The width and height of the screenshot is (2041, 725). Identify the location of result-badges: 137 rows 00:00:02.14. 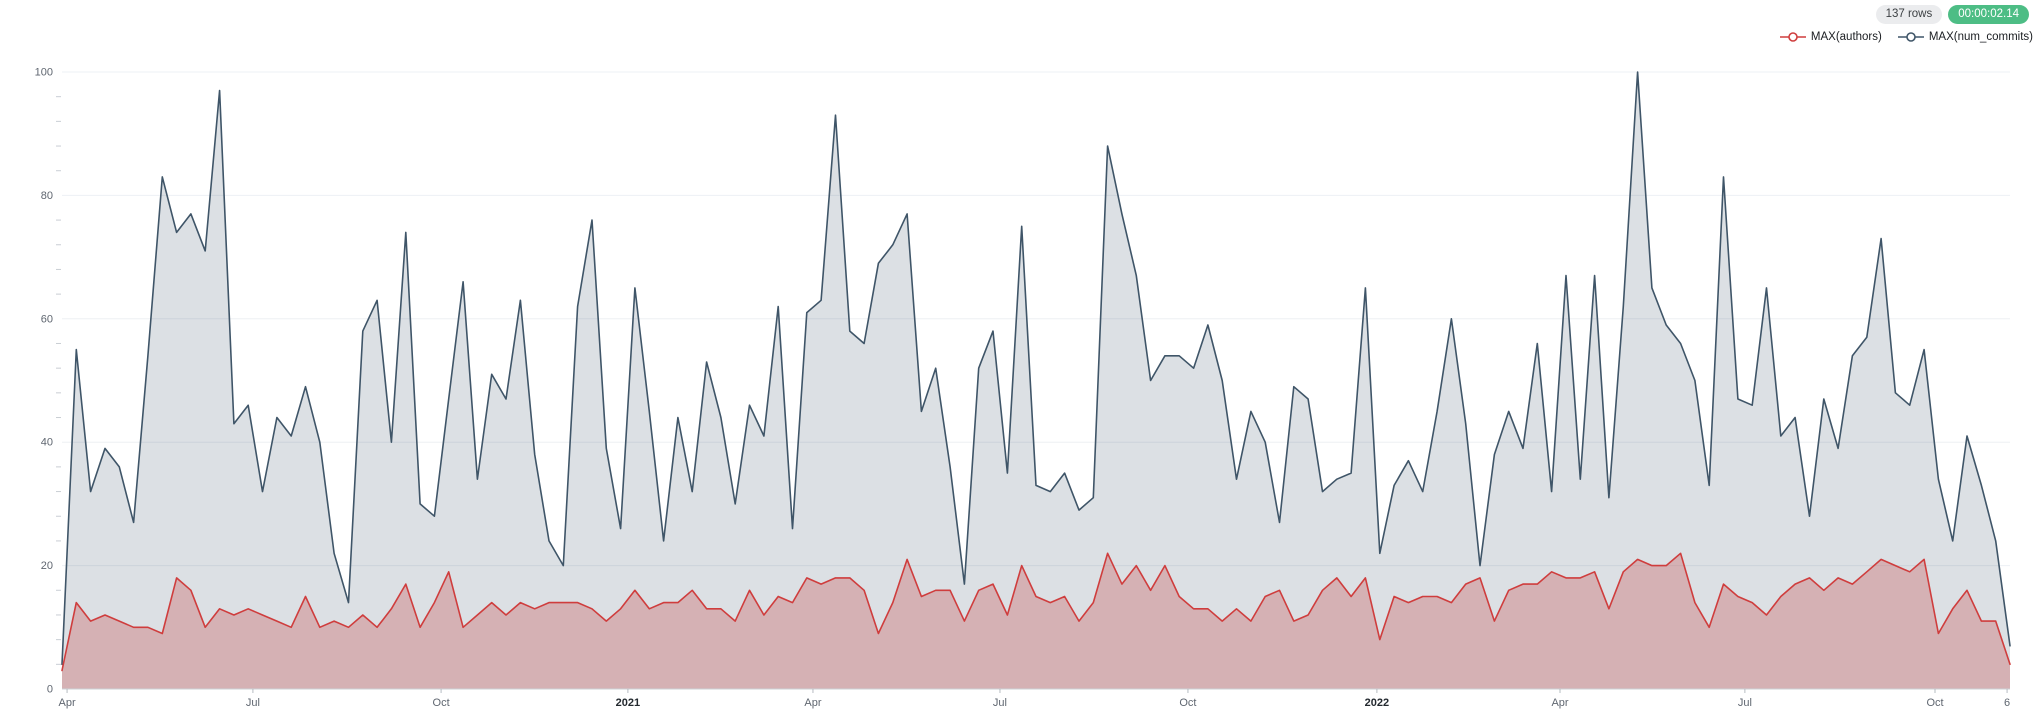
(1952, 14).